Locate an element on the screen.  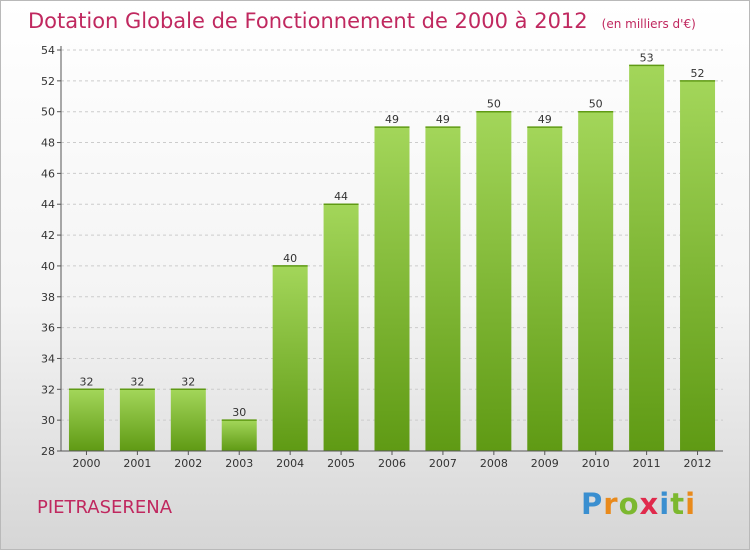
y-tick-label: 42 is located at coordinates (48, 235).